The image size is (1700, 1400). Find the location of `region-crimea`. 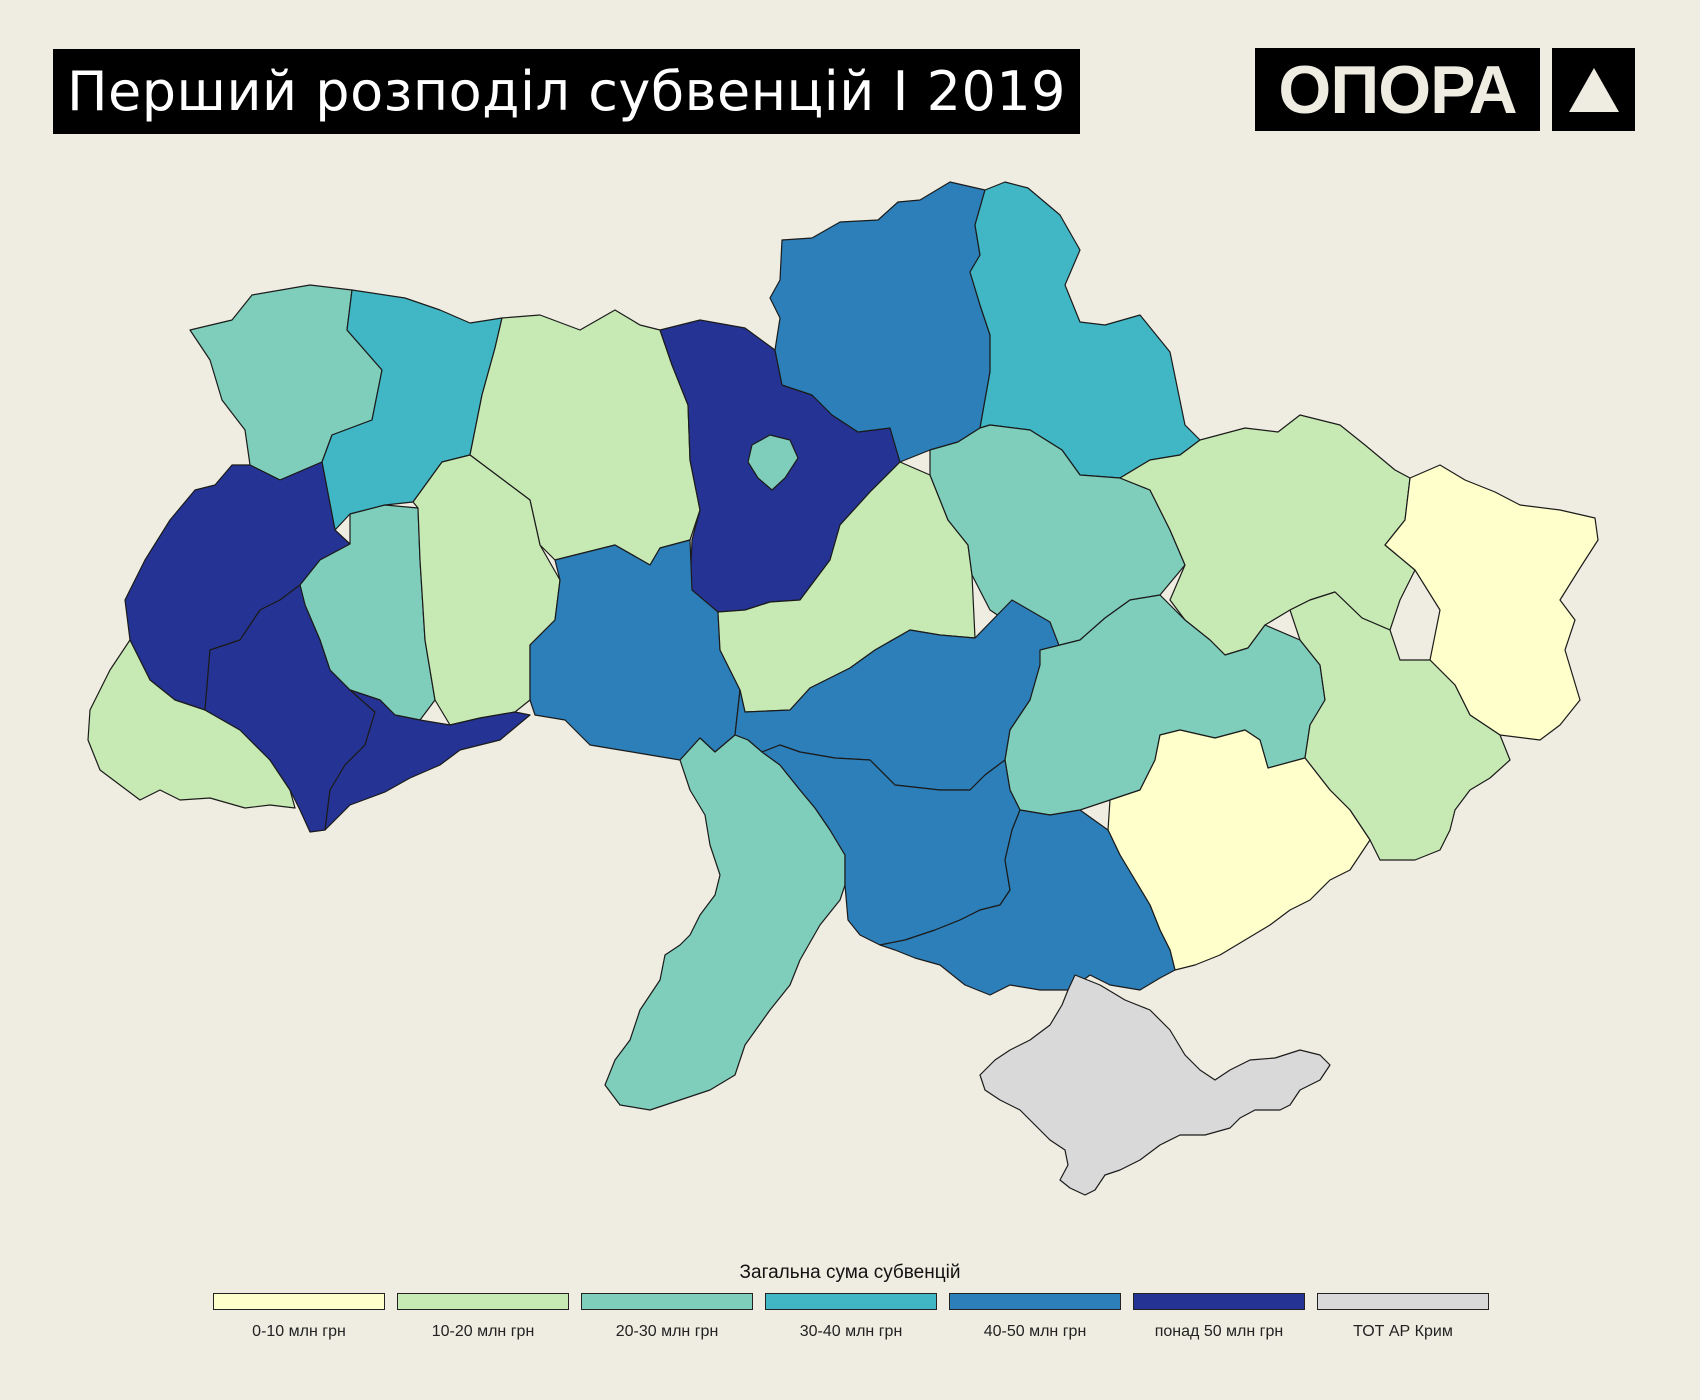

region-crimea is located at coordinates (1155, 1085).